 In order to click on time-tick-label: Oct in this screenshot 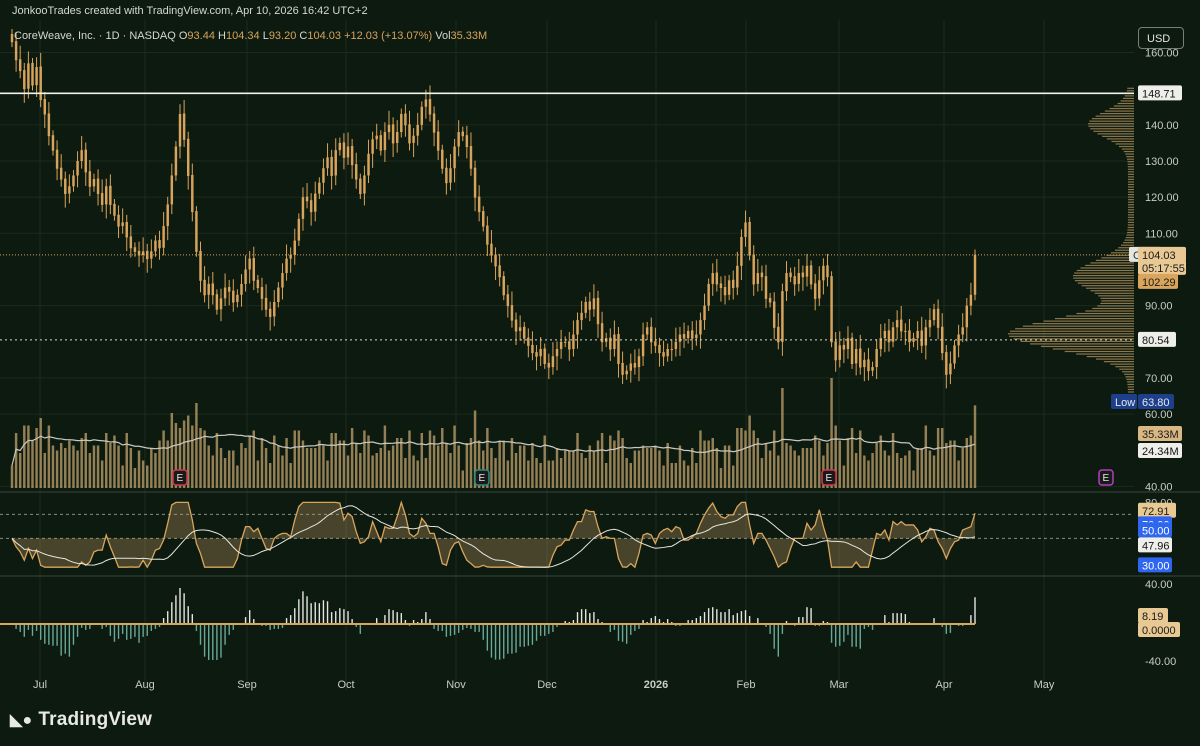, I will do `click(345, 685)`.